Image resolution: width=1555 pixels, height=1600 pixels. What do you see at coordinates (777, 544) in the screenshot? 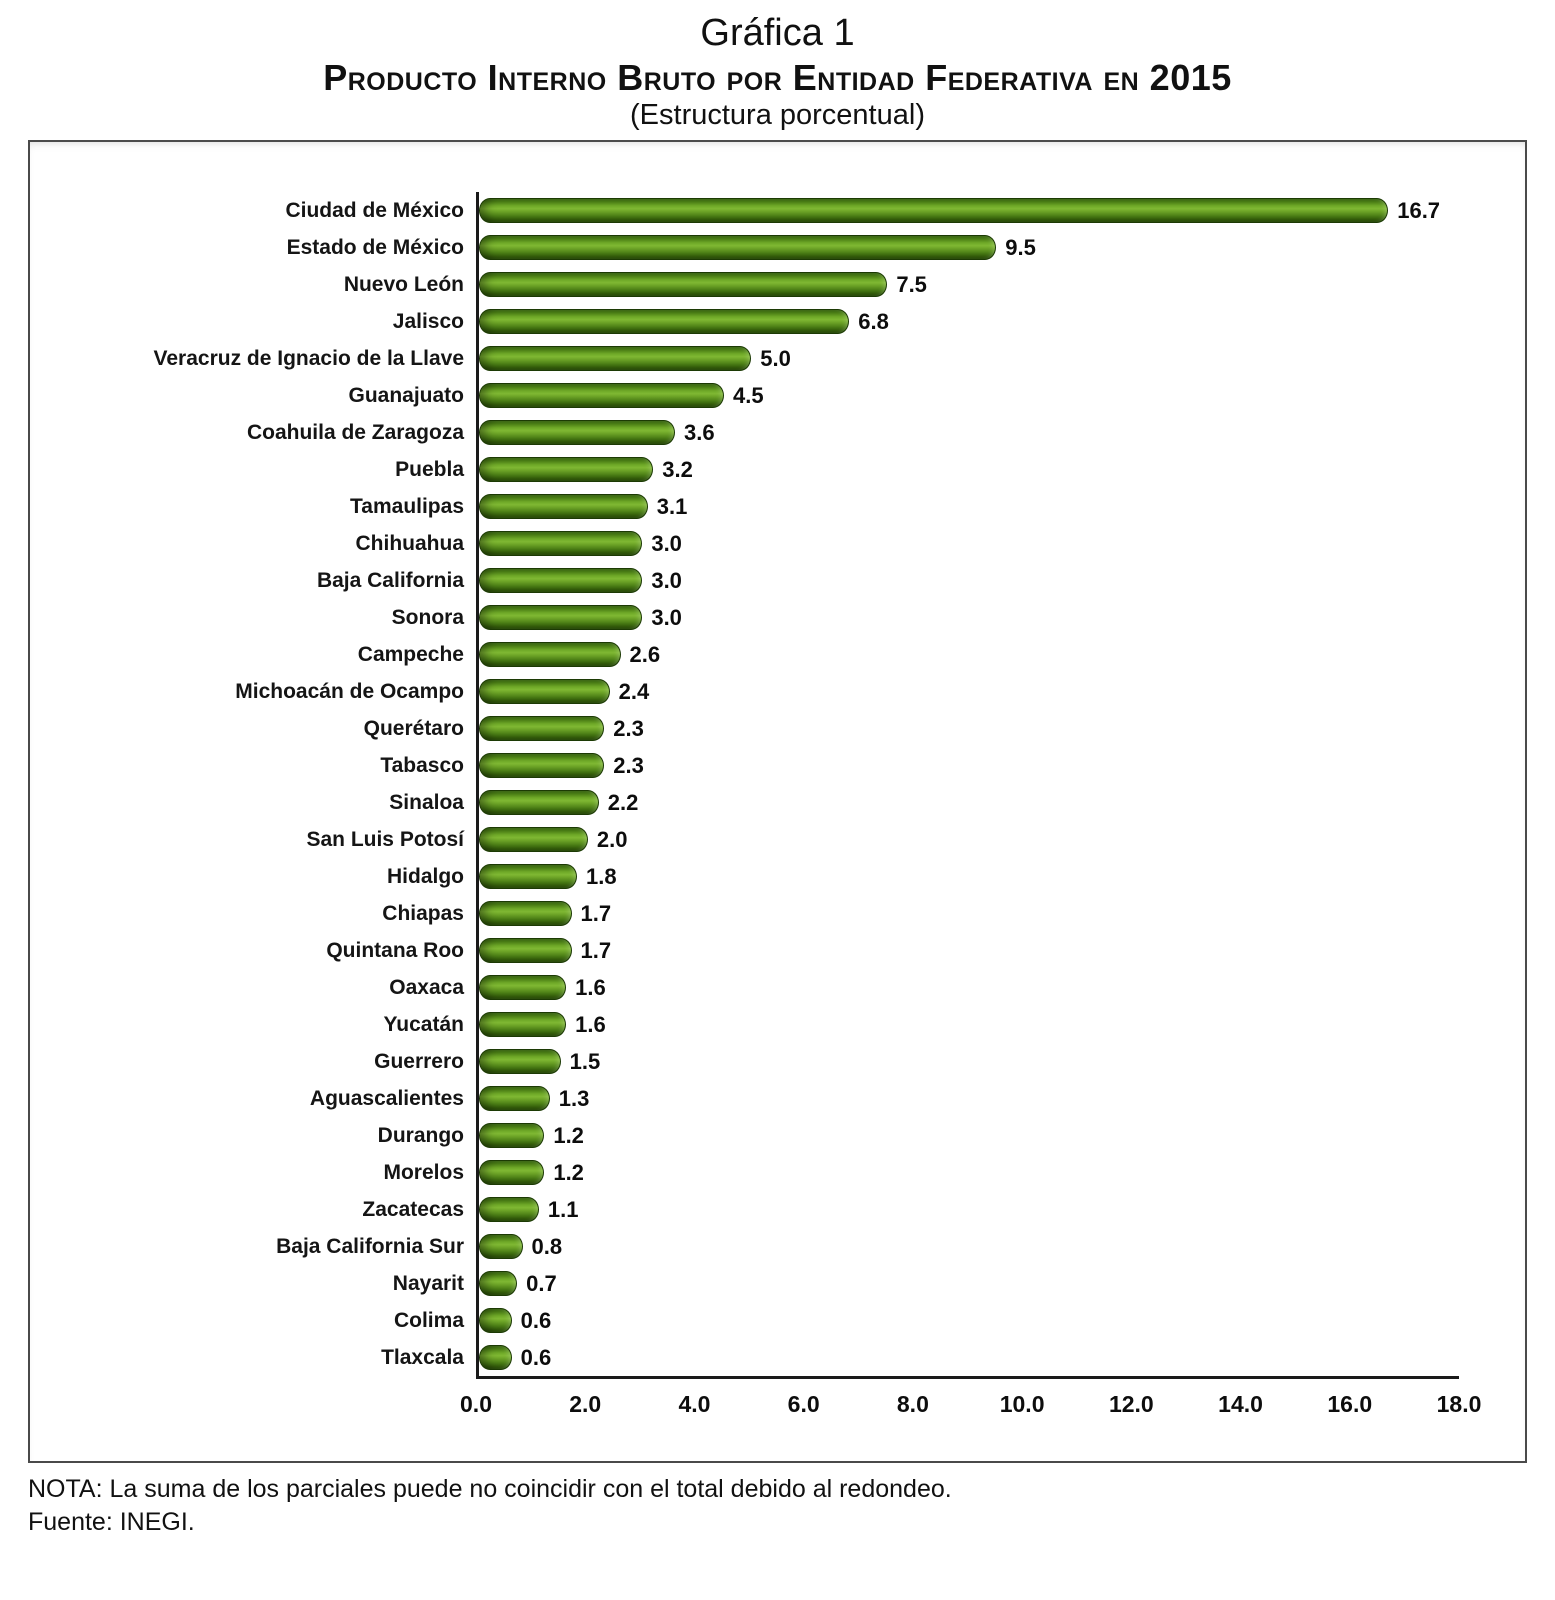
I see `chart-row: Chihuahua 3.0` at bounding box center [777, 544].